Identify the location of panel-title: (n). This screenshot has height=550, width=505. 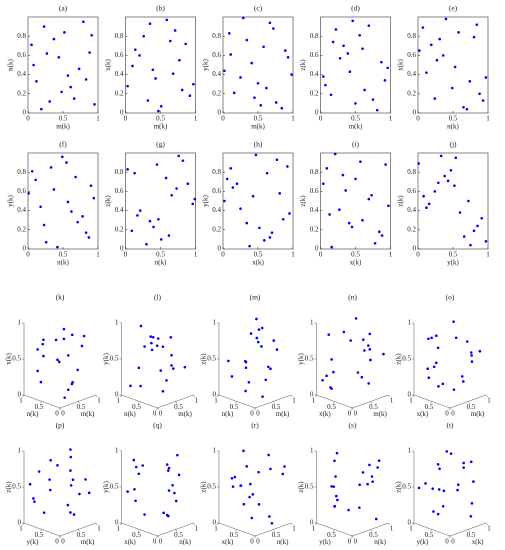
(352, 297).